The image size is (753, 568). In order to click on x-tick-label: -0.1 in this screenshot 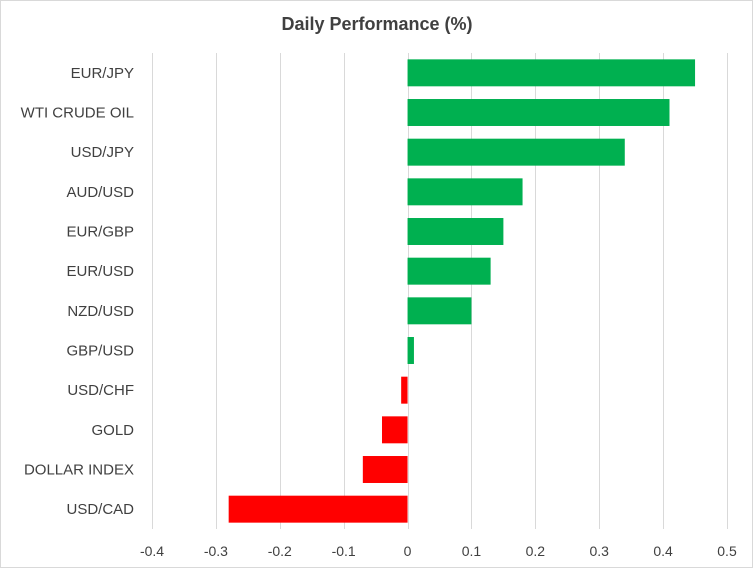, I will do `click(344, 551)`.